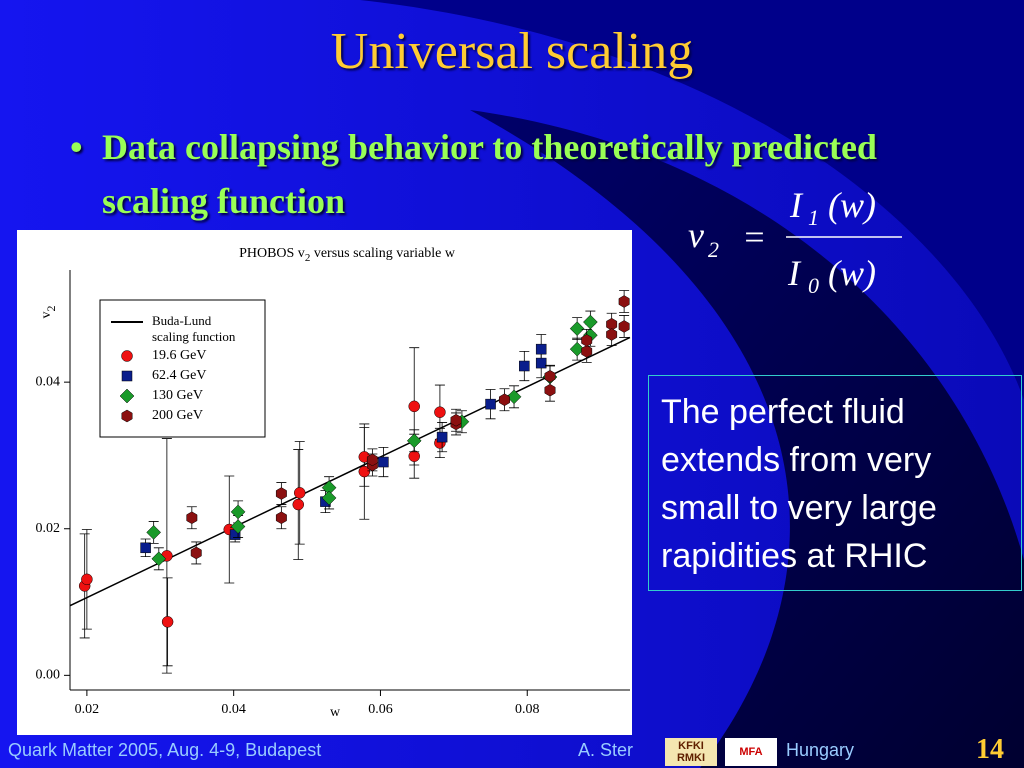 This screenshot has width=1024, height=768. I want to click on chart-title: PHOBOS v2 versus scaling variable w, so click(347, 254).